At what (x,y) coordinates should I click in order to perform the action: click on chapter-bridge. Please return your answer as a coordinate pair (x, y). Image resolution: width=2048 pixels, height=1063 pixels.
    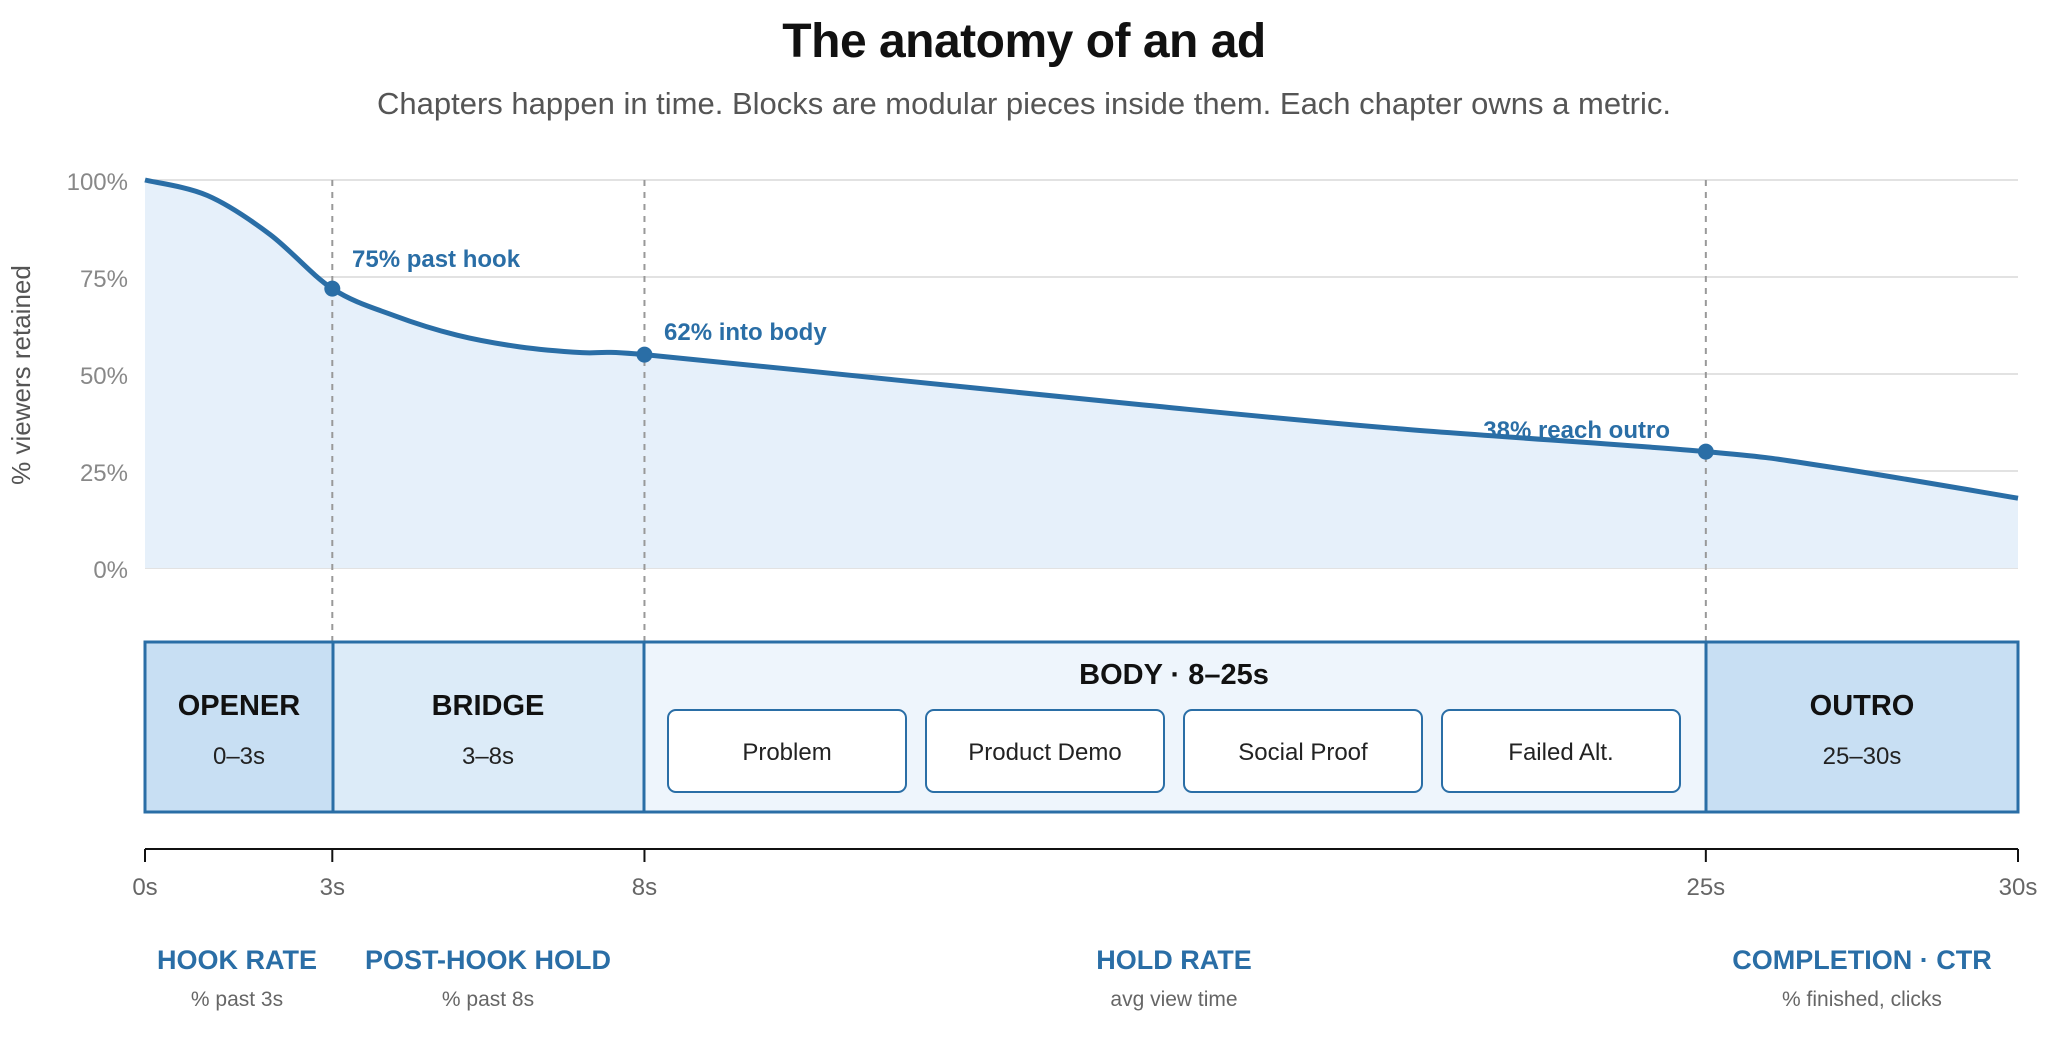
    Looking at the image, I should click on (488, 727).